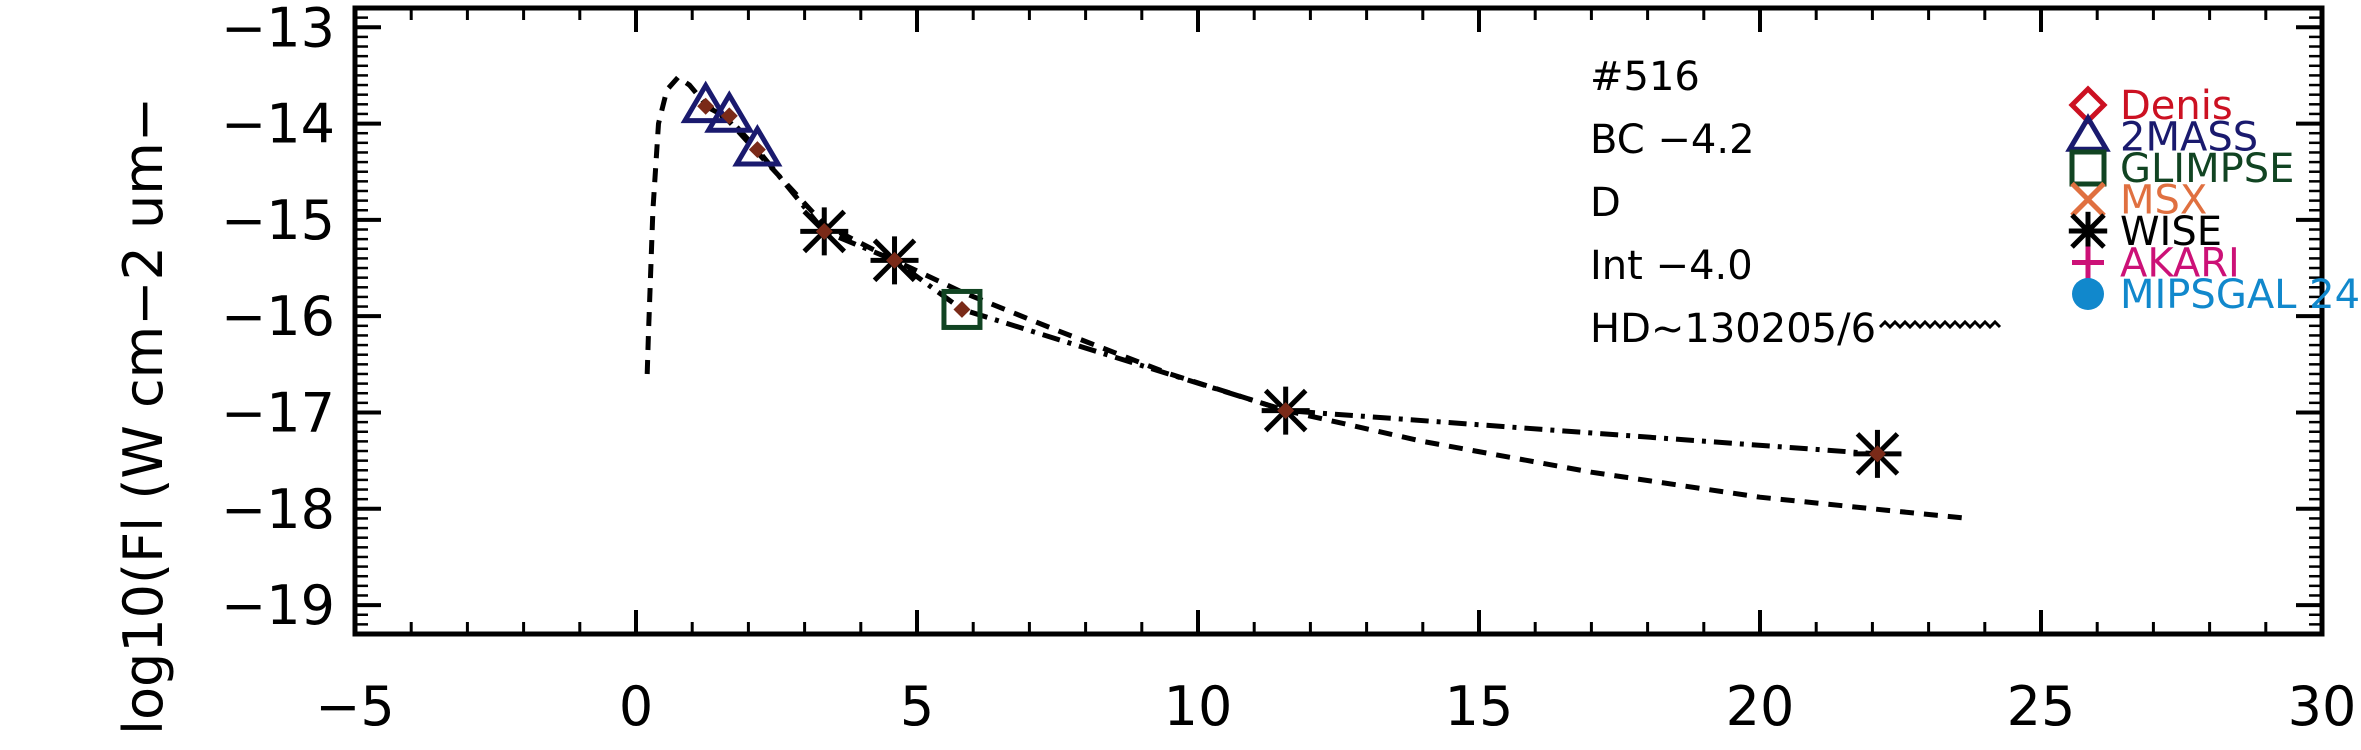 The width and height of the screenshot is (2361, 750). What do you see at coordinates (2088, 231) in the screenshot?
I see `legend-marker-wise` at bounding box center [2088, 231].